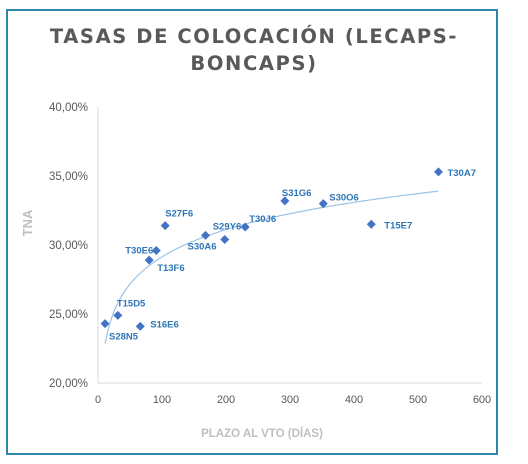  Describe the element at coordinates (226, 400) in the screenshot. I see `x-tick-label: 200` at that location.